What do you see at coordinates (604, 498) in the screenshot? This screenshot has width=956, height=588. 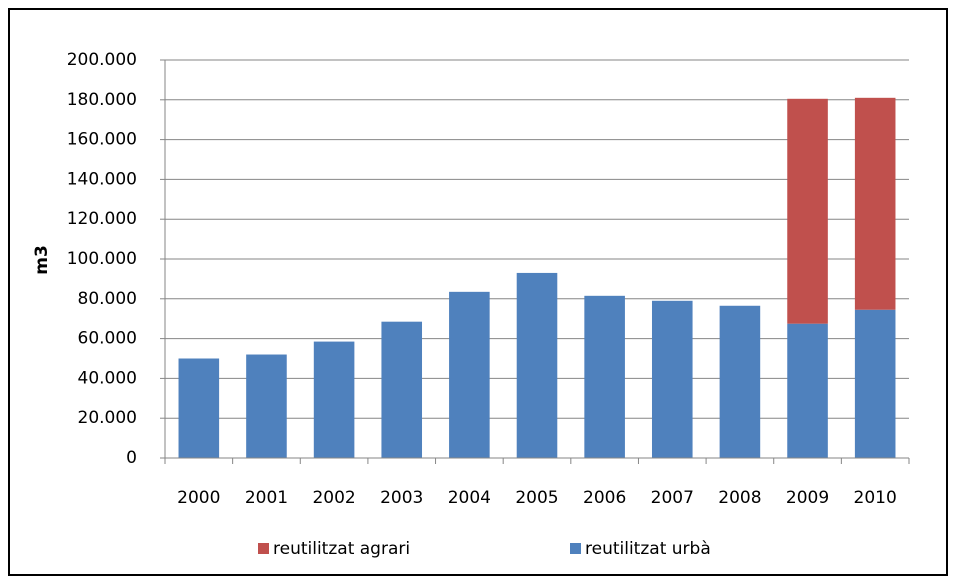 I see `x-tick-label: 2006` at bounding box center [604, 498].